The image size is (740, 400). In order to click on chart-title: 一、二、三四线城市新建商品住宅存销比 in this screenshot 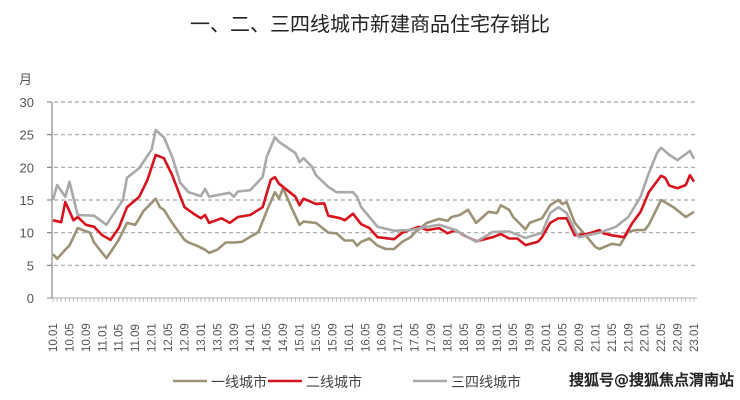, I will do `click(370, 24)`.